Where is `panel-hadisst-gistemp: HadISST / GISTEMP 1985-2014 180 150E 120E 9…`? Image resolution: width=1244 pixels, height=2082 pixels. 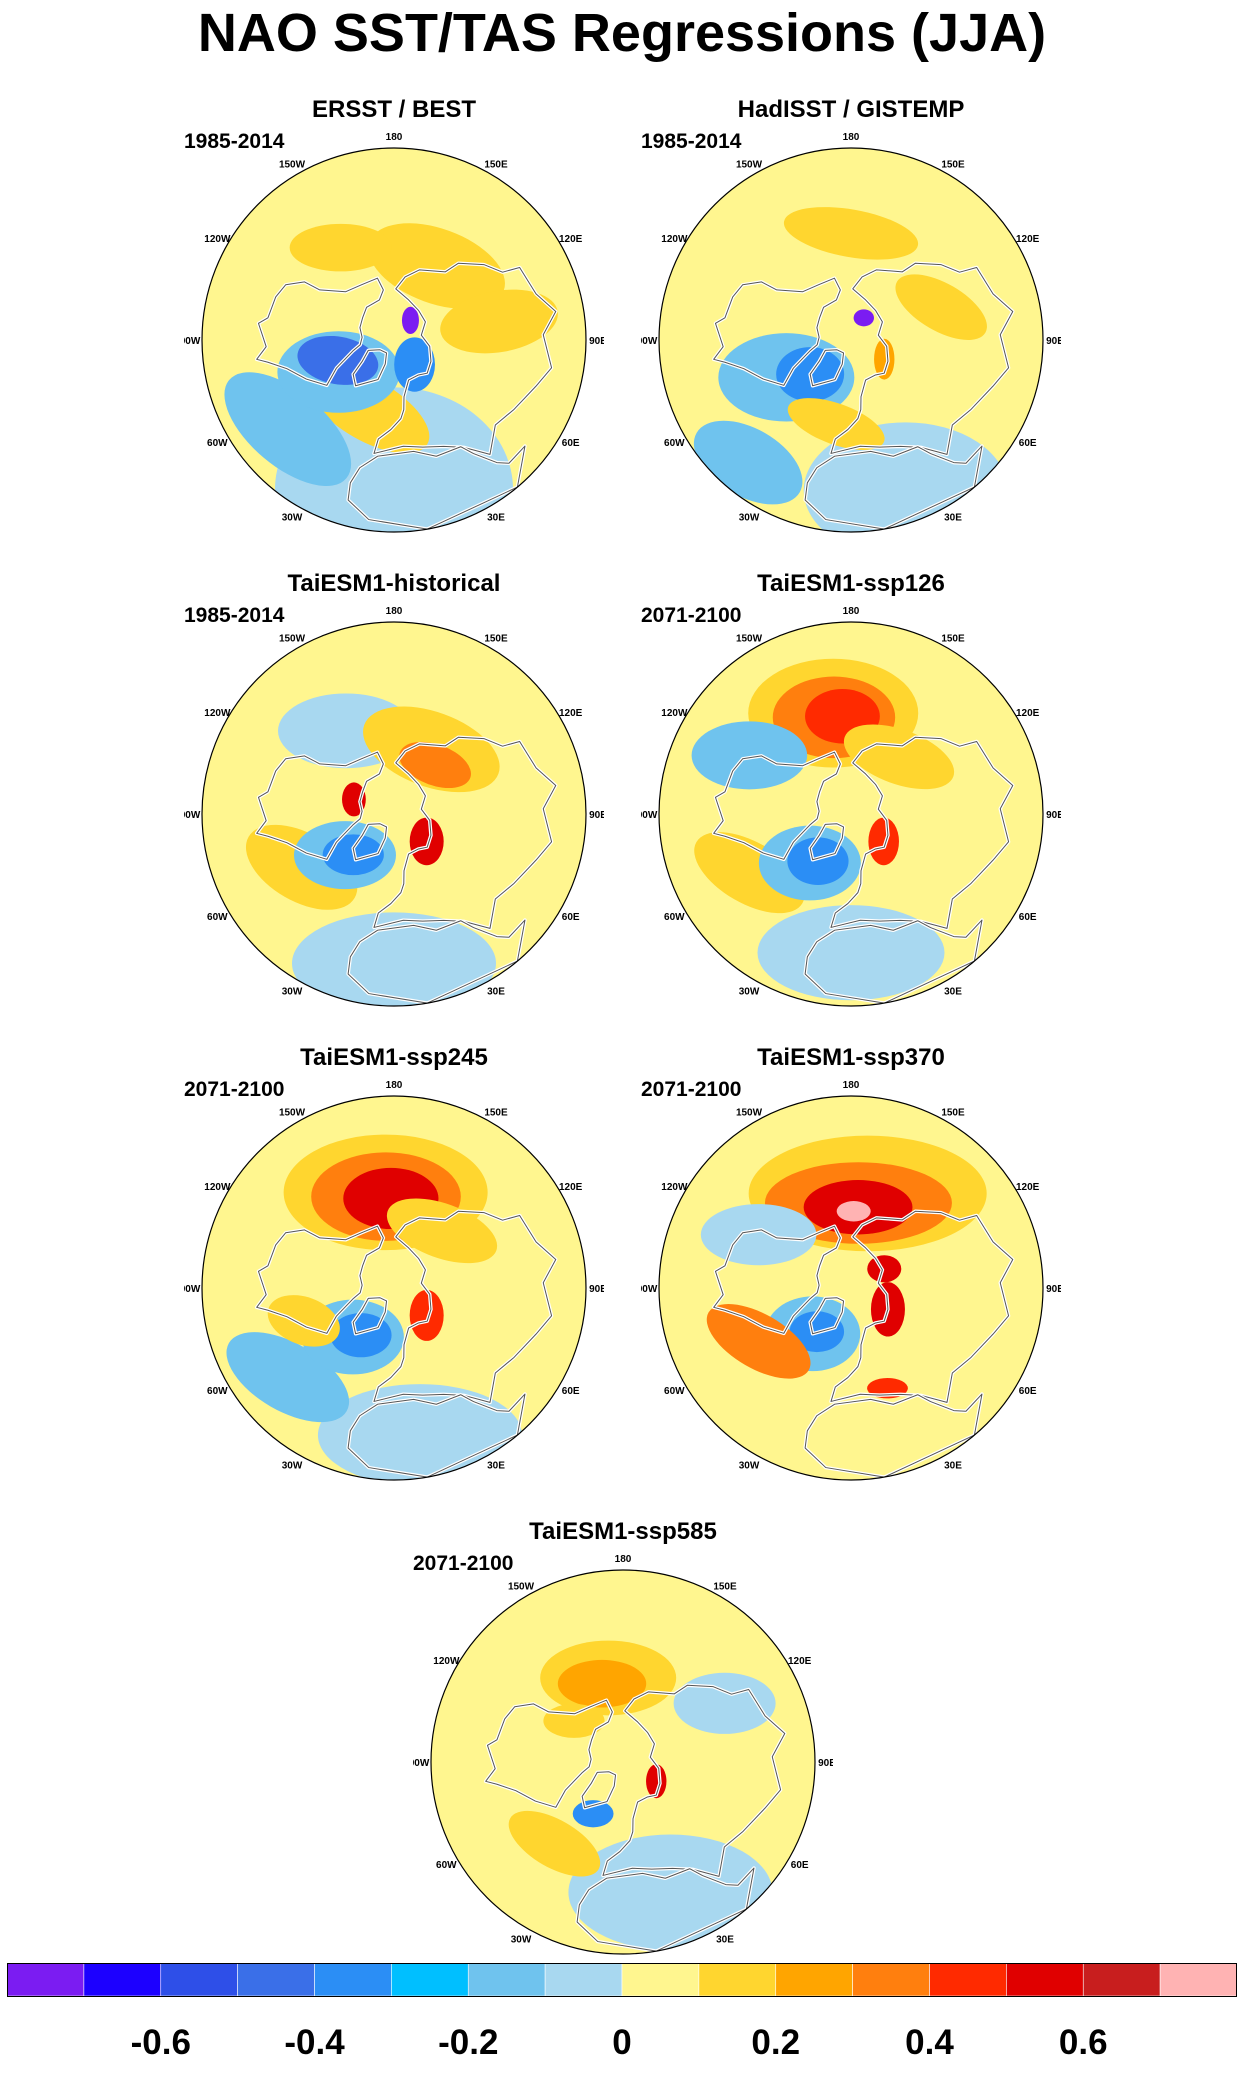
panel-hadisst-gistemp: HadISST / GISTEMP 1985-2014 180 150E 120E 9… is located at coordinates (851, 316).